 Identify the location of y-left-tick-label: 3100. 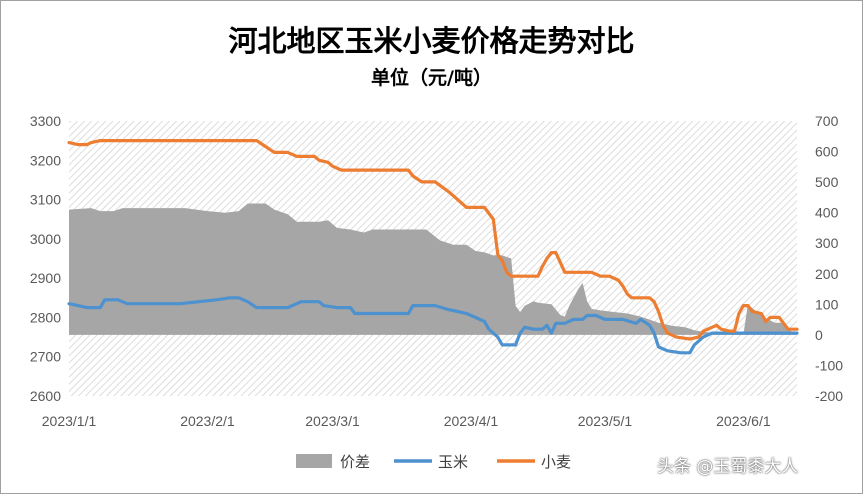
(45, 200).